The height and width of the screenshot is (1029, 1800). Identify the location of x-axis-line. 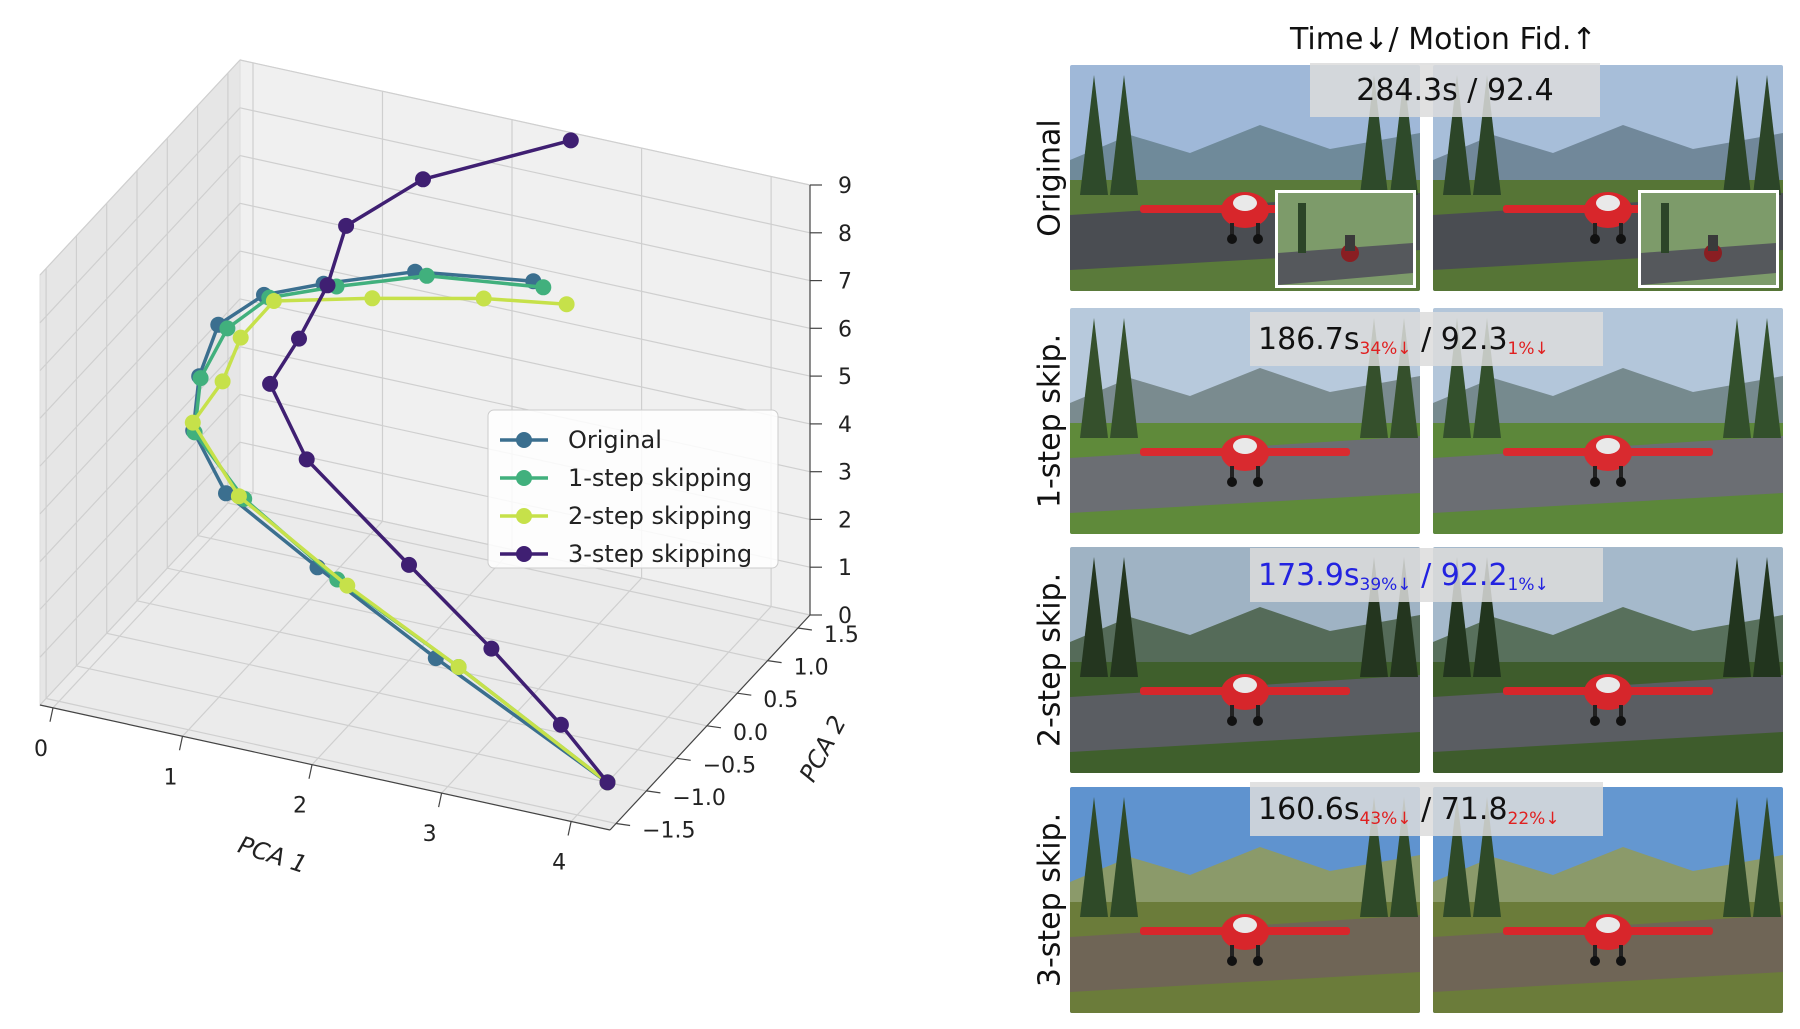
(325, 767).